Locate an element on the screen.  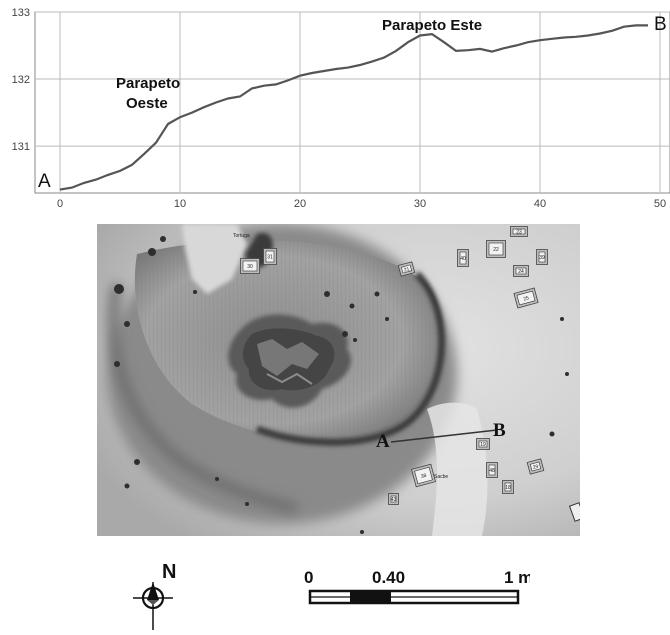
scale-bar: 0 0.40 1 m is located at coordinates (416, 590).